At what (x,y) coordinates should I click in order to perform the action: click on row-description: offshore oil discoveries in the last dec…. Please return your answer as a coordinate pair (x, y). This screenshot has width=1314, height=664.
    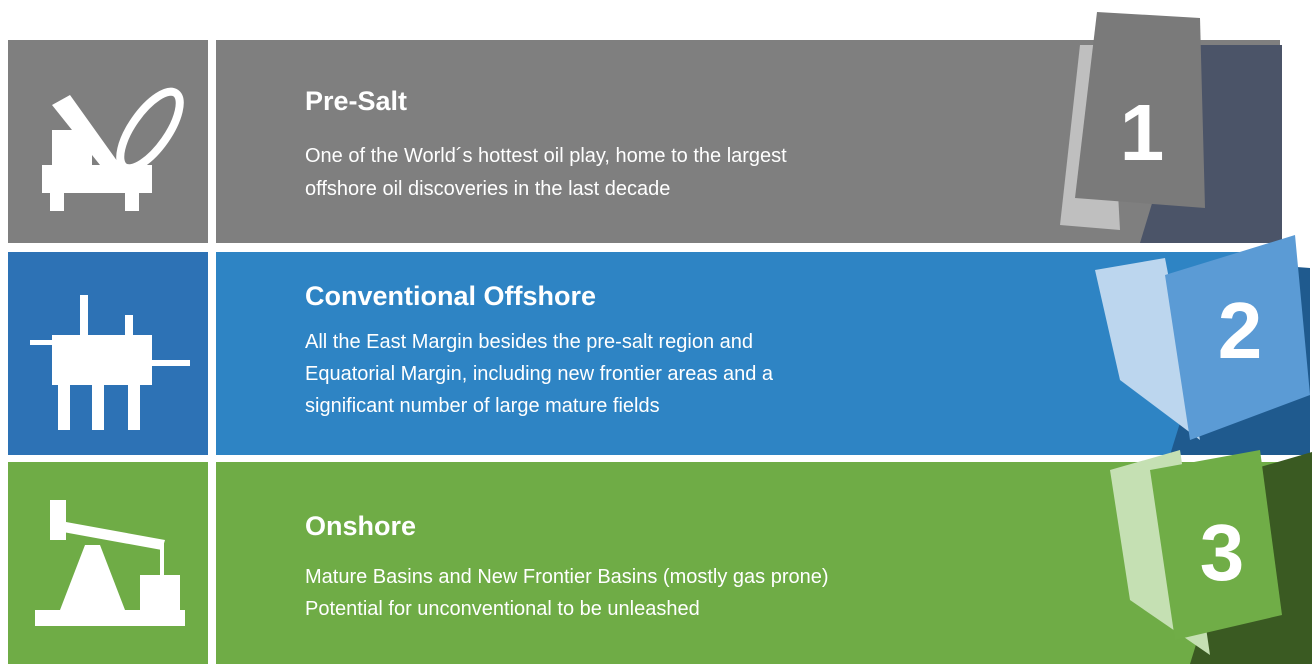
    Looking at the image, I should click on (487, 189).